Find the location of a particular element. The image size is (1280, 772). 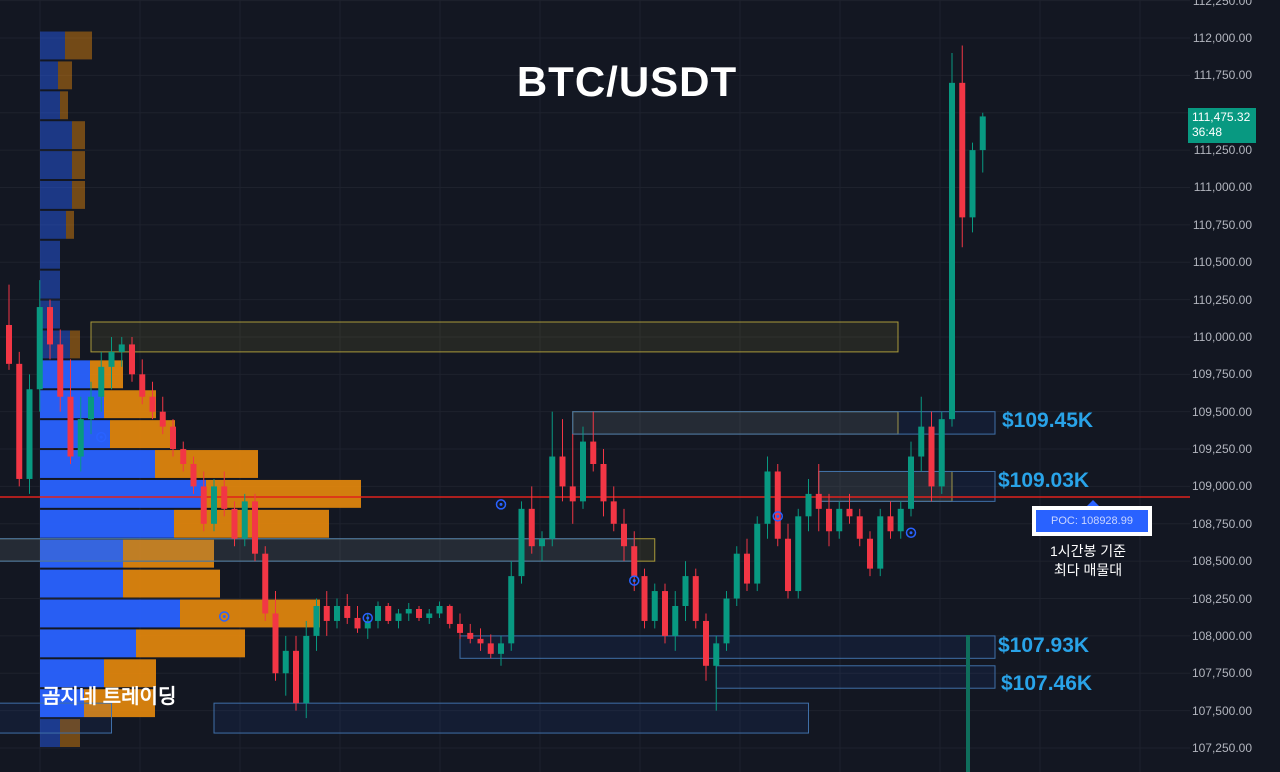

last-price-value: 111,475.32 is located at coordinates (1221, 117).